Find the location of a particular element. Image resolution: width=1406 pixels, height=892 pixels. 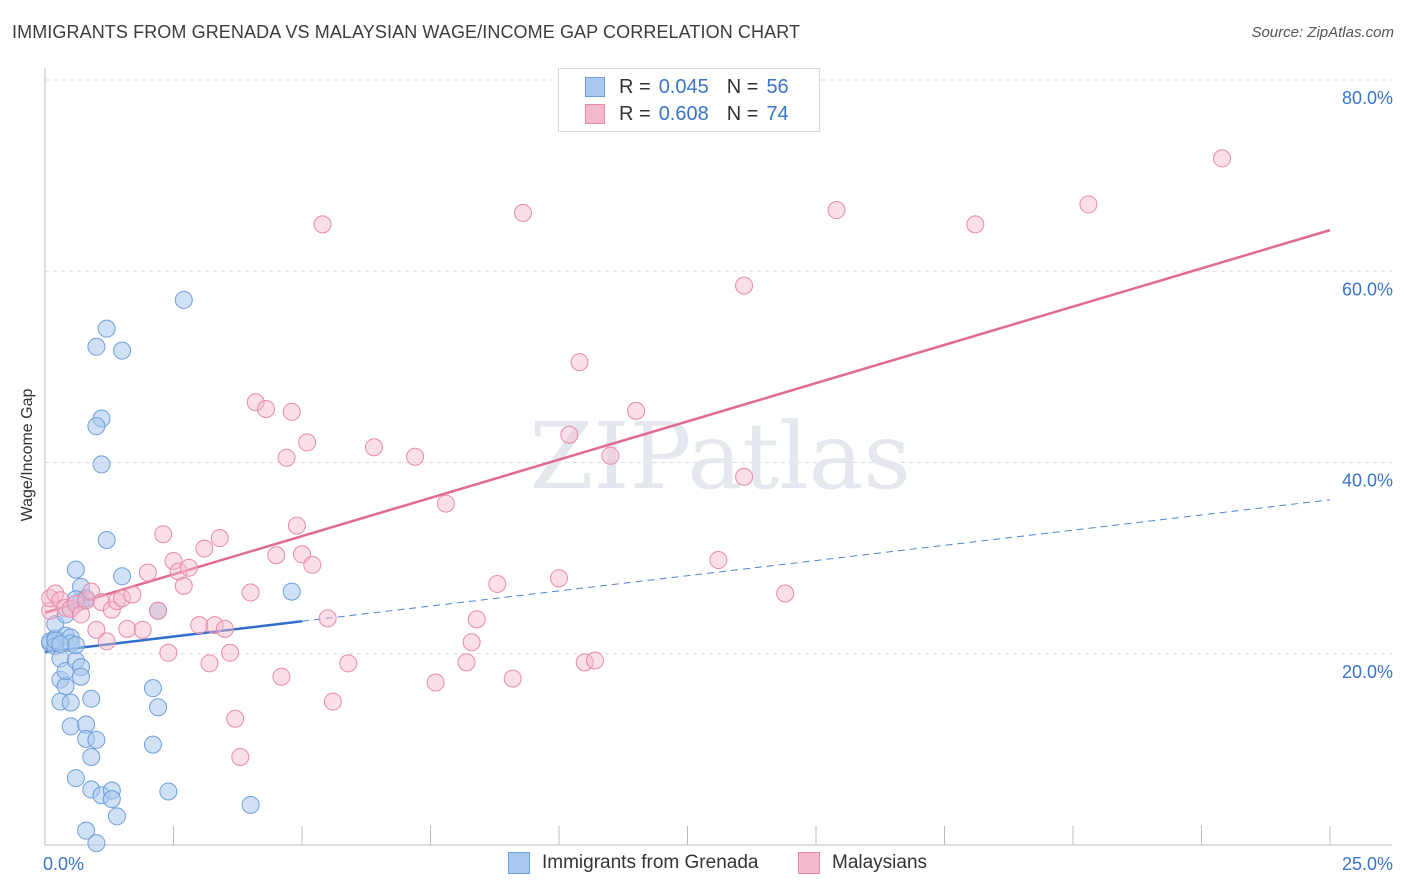

x-tick-label: 25.0% is located at coordinates (1367, 864).